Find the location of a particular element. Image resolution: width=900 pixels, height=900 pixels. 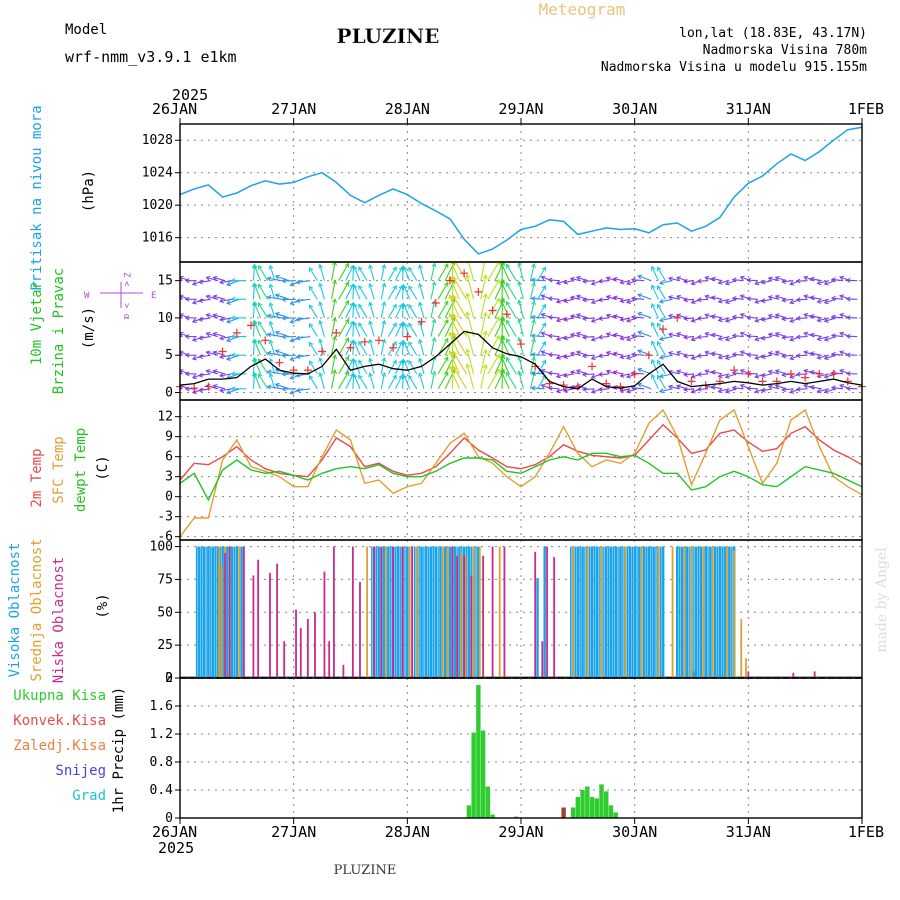

precip_total-bar is located at coordinates (592, 807).